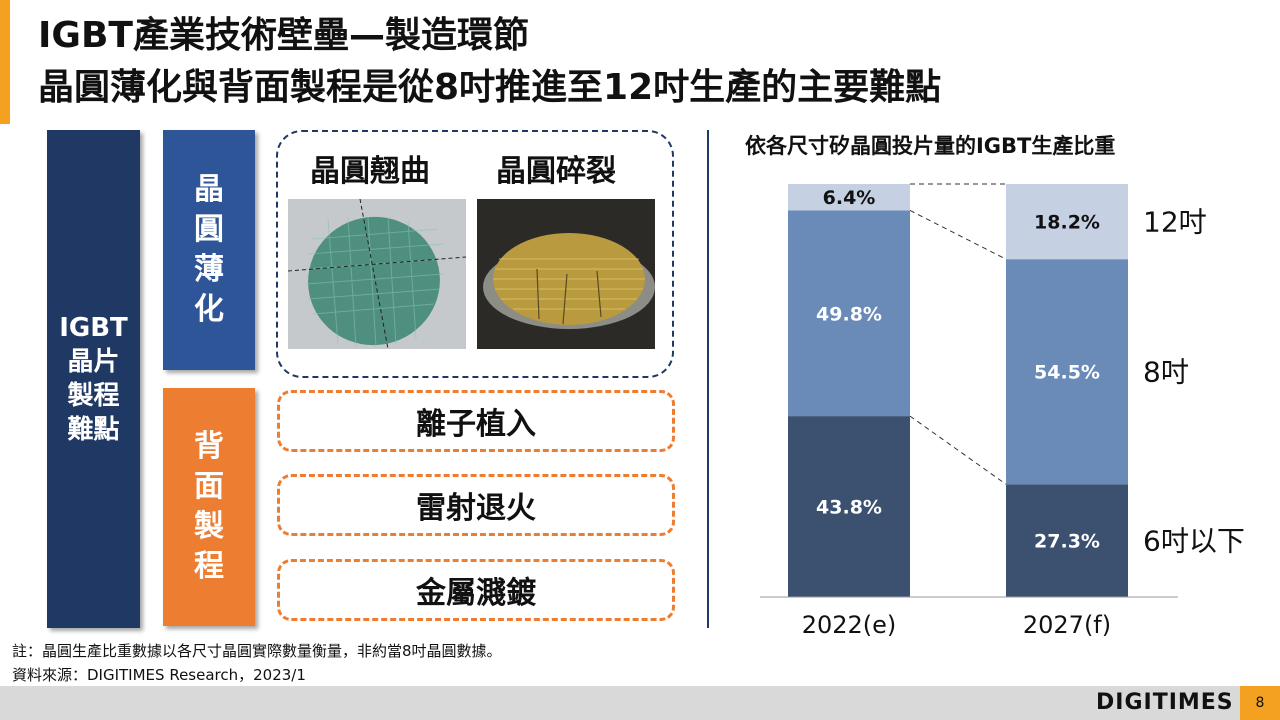  I want to click on wafer-images-frame, so click(475, 254).